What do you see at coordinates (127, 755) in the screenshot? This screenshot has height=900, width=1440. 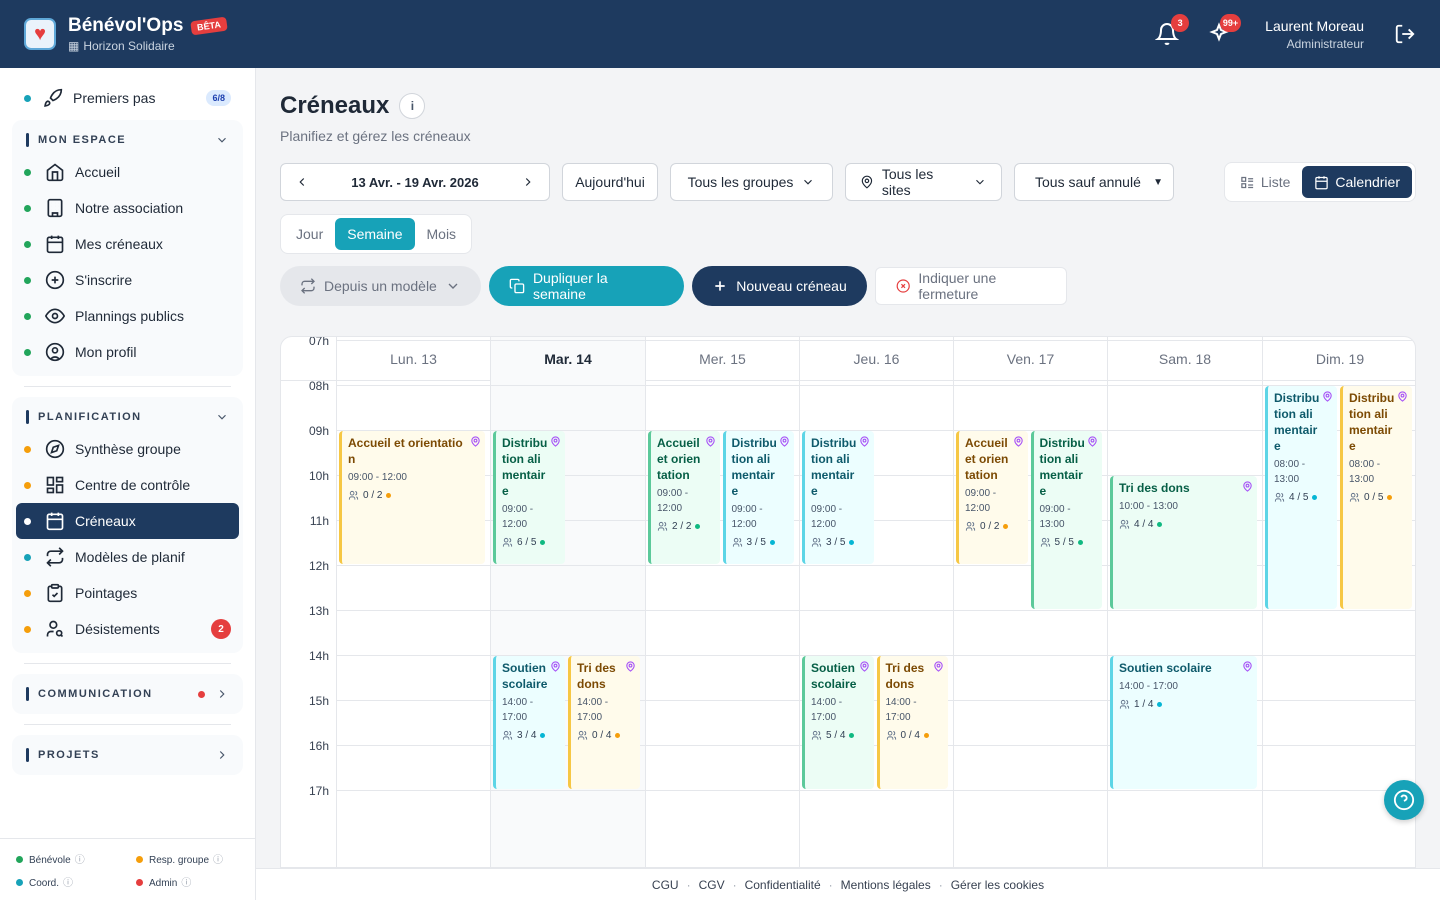 I see `section-header-projets: PROJETS` at bounding box center [127, 755].